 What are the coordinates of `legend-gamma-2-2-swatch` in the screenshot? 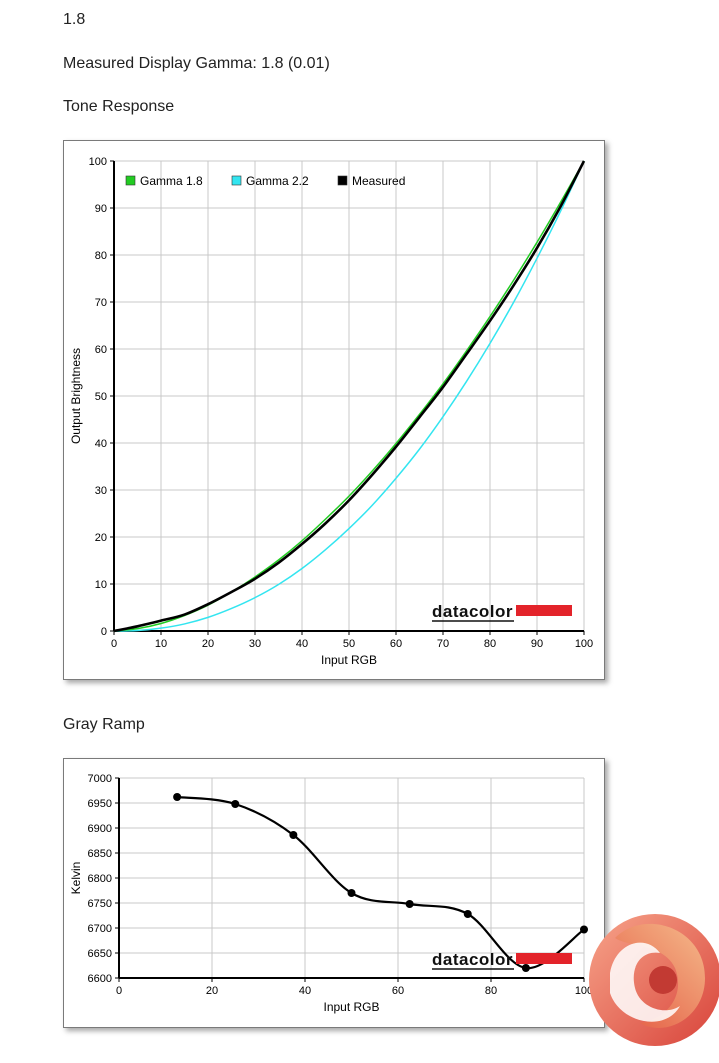 It's located at (236, 180).